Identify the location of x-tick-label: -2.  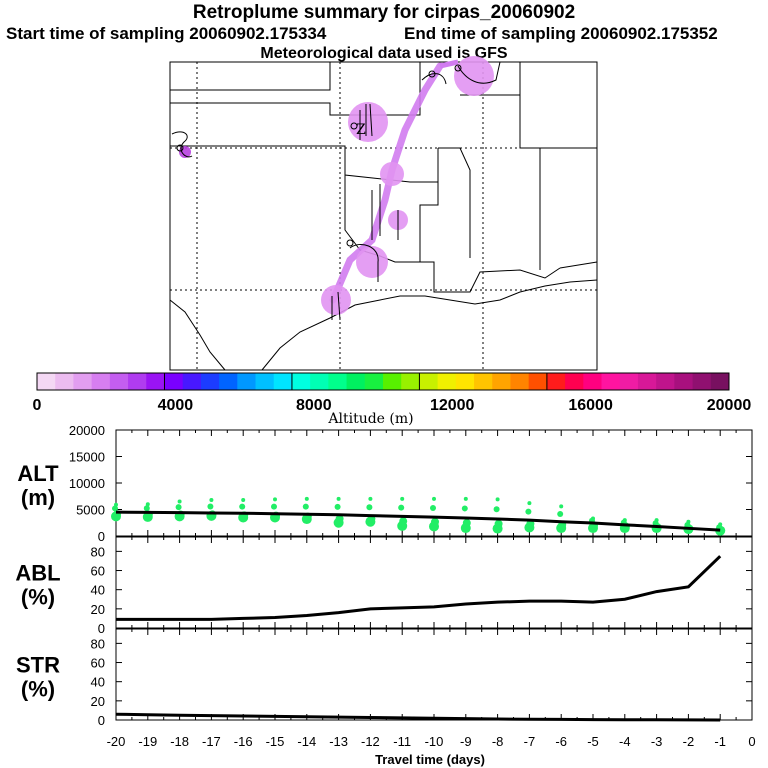
(689, 741).